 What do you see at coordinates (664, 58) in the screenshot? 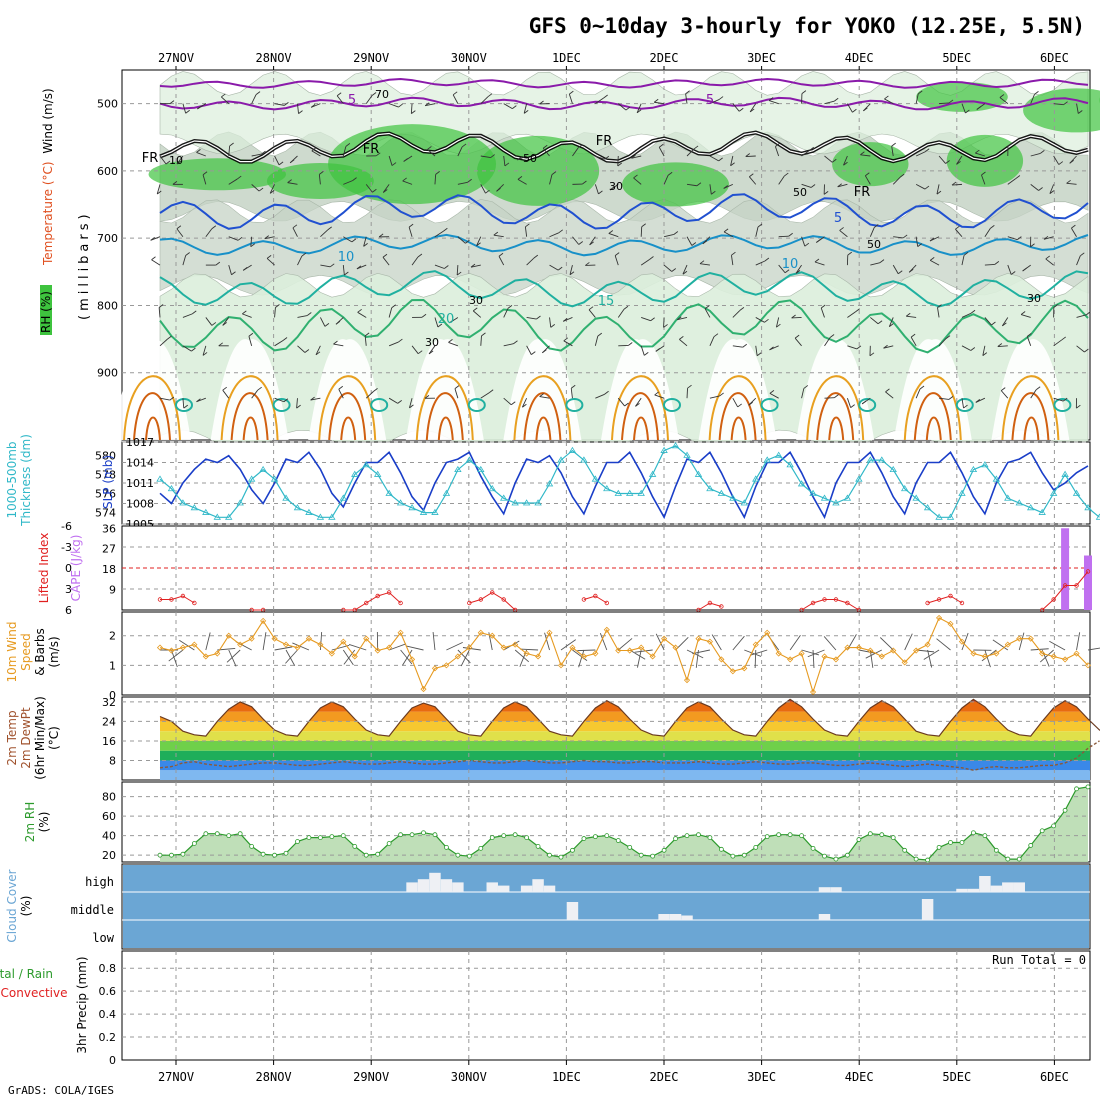
I see `date-label-top: 2DEC` at bounding box center [664, 58].